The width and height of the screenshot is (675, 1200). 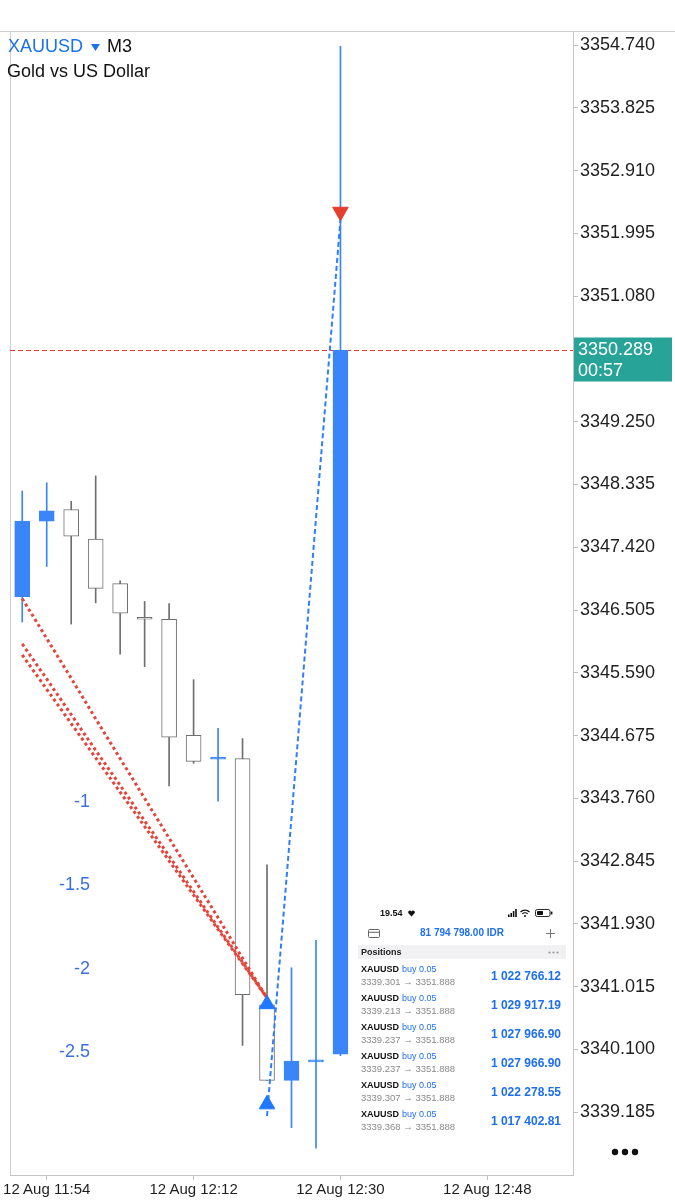 What do you see at coordinates (618, 922) in the screenshot?
I see `y-tick-label: 3341.930` at bounding box center [618, 922].